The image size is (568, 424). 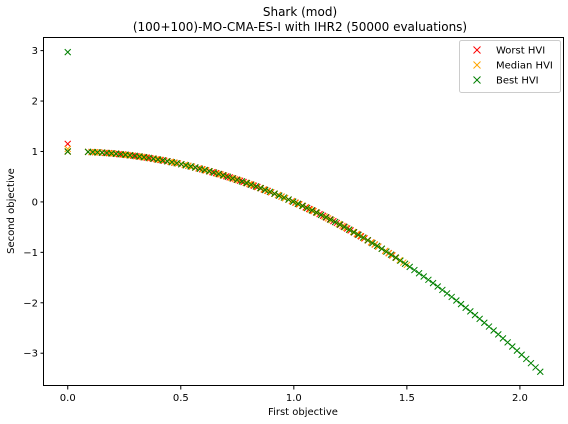 I want to click on legend-entry: Worst HVI, so click(x=509, y=51).